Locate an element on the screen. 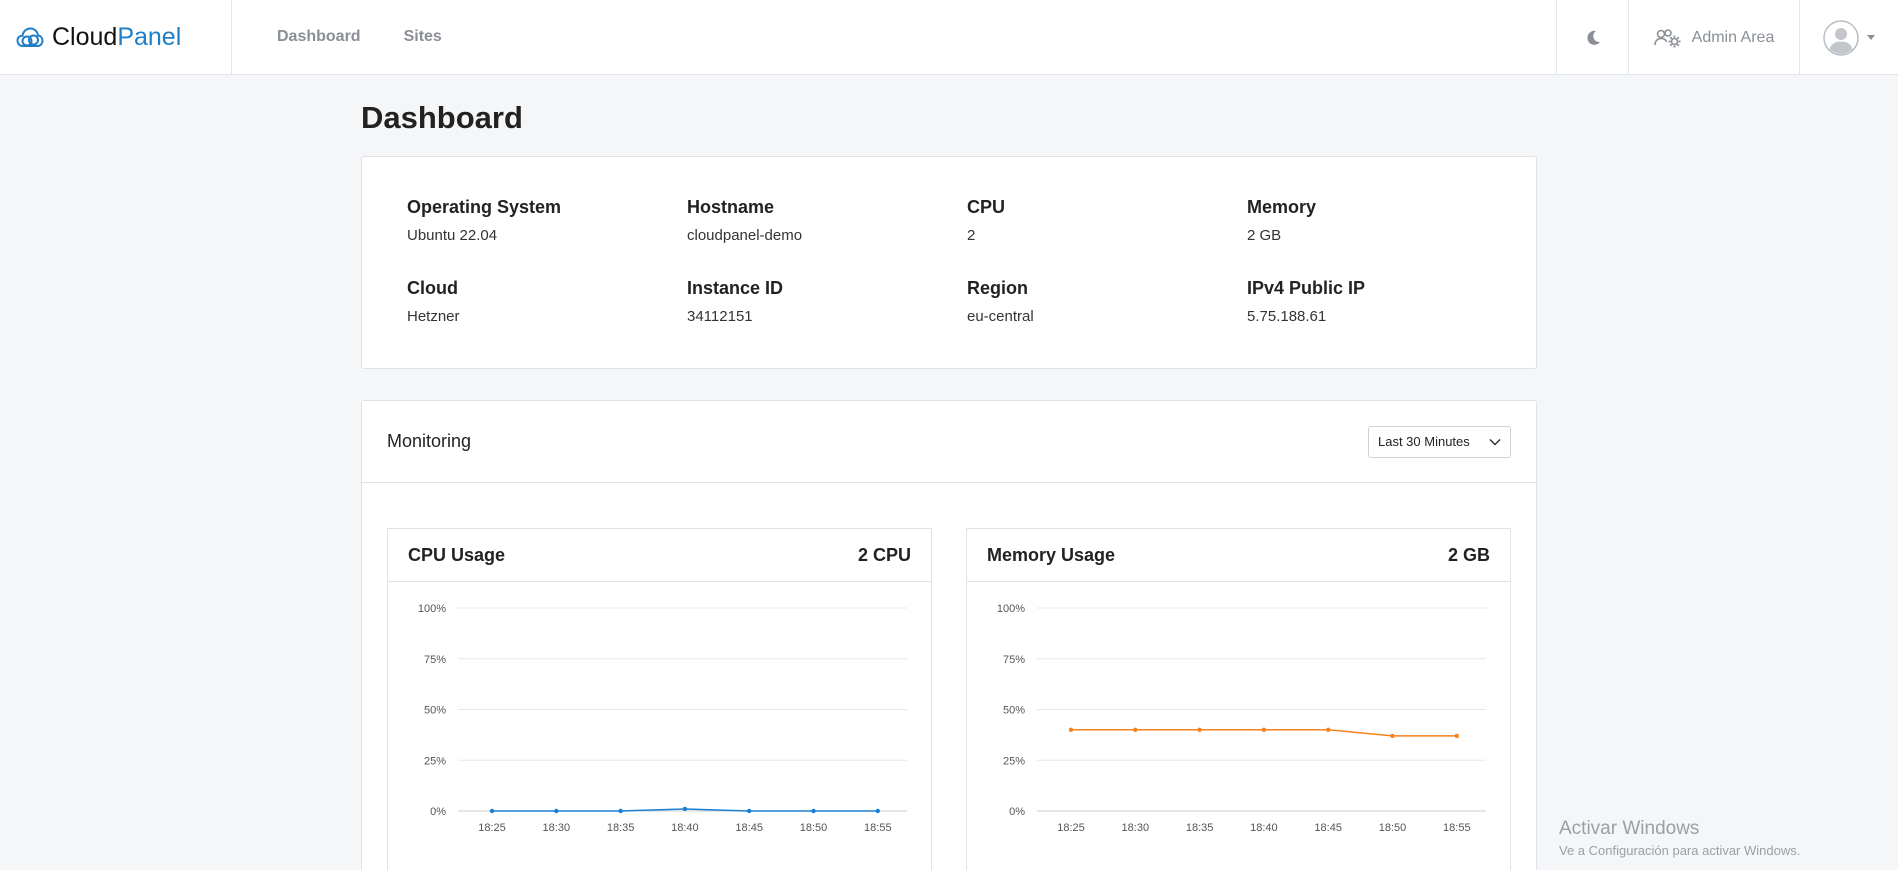 The image size is (1898, 870). brand-name: CloudPanel is located at coordinates (117, 37).